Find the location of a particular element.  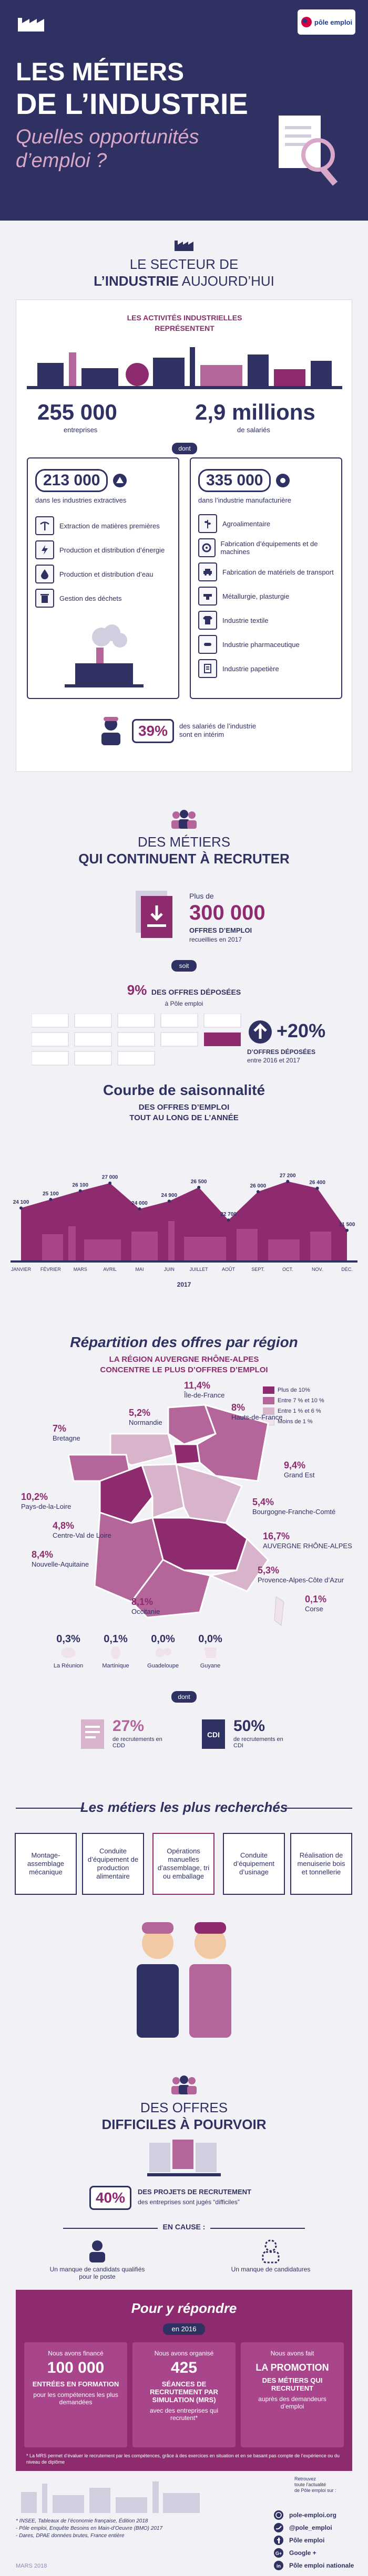

social-link-google-plus: G+ Google + is located at coordinates (313, 2553).